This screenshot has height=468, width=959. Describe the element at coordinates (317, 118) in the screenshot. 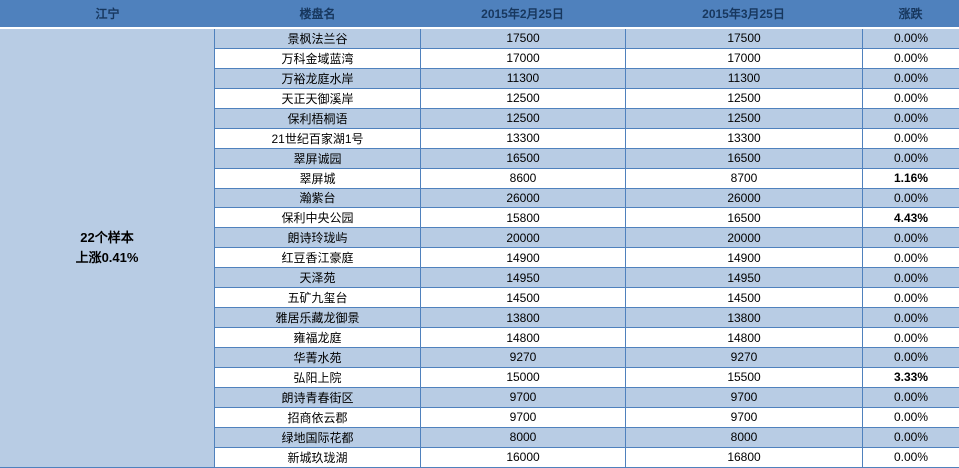

I see `property-name-cell: 保利梧桐语` at that location.